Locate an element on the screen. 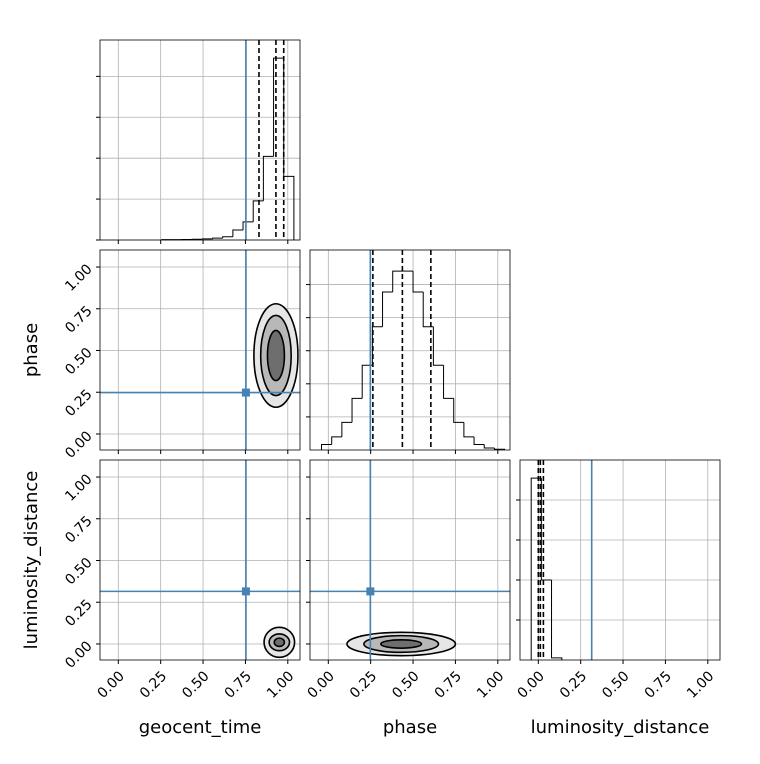 The height and width of the screenshot is (764, 760). panel: 0.00 0.25 0.50 0.75 1.00 0.00 0.25 0.50 0.75 1.00 is located at coordinates (181, 581).